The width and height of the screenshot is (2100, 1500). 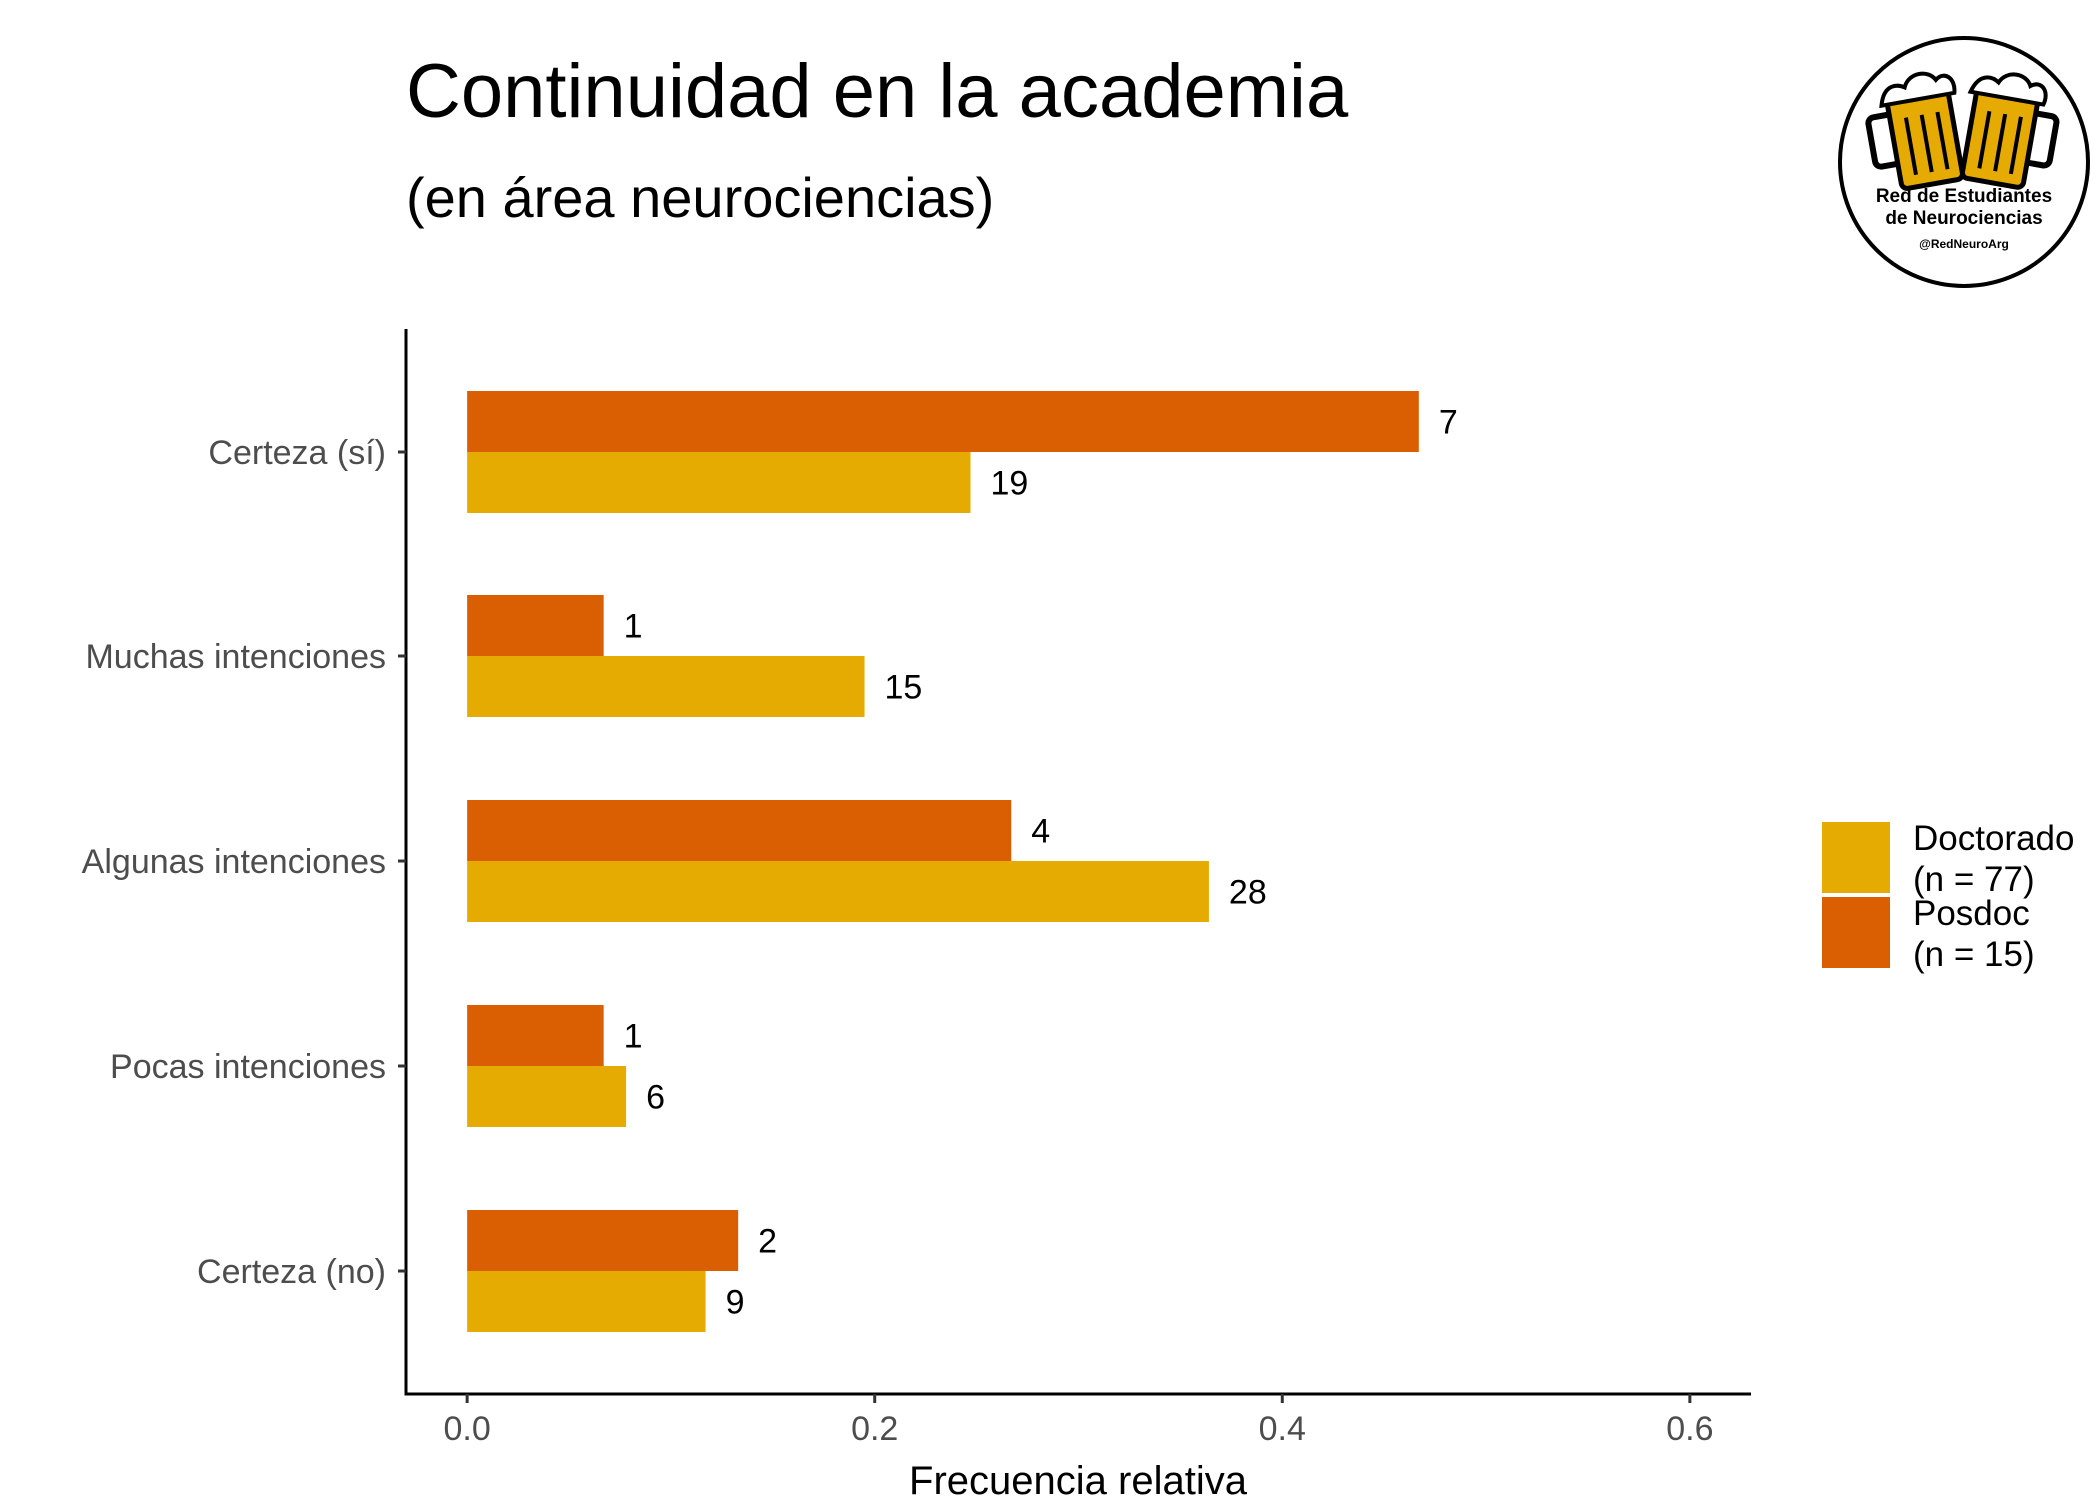 What do you see at coordinates (1962, 131) in the screenshot?
I see `beer-mugs-icon` at bounding box center [1962, 131].